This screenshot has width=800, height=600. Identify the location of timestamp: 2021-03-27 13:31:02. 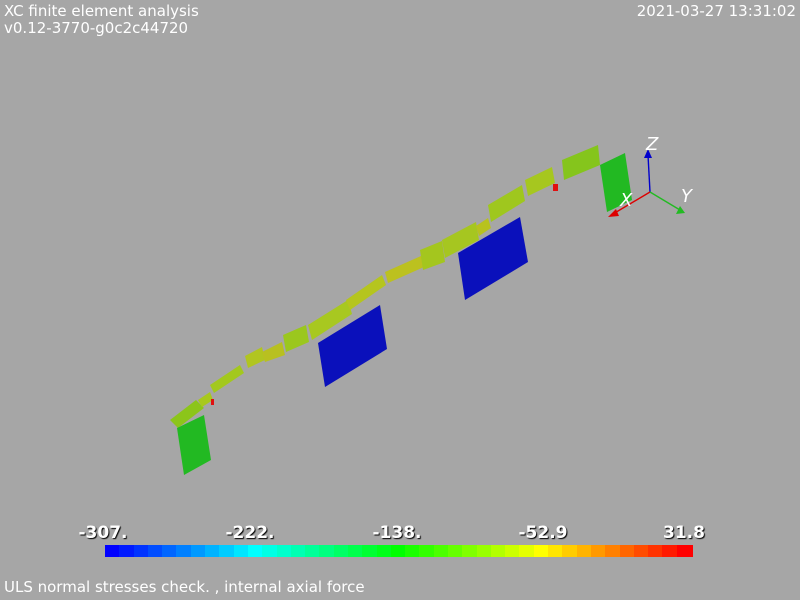
(716, 11).